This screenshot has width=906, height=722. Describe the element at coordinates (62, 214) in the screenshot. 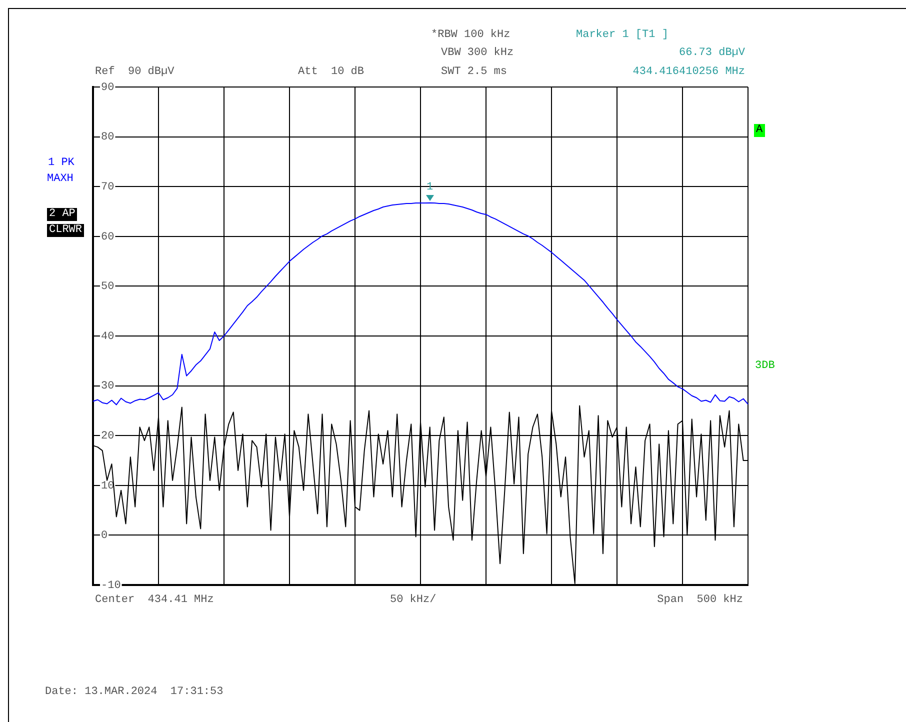

I see `text: 2 AP` at that location.